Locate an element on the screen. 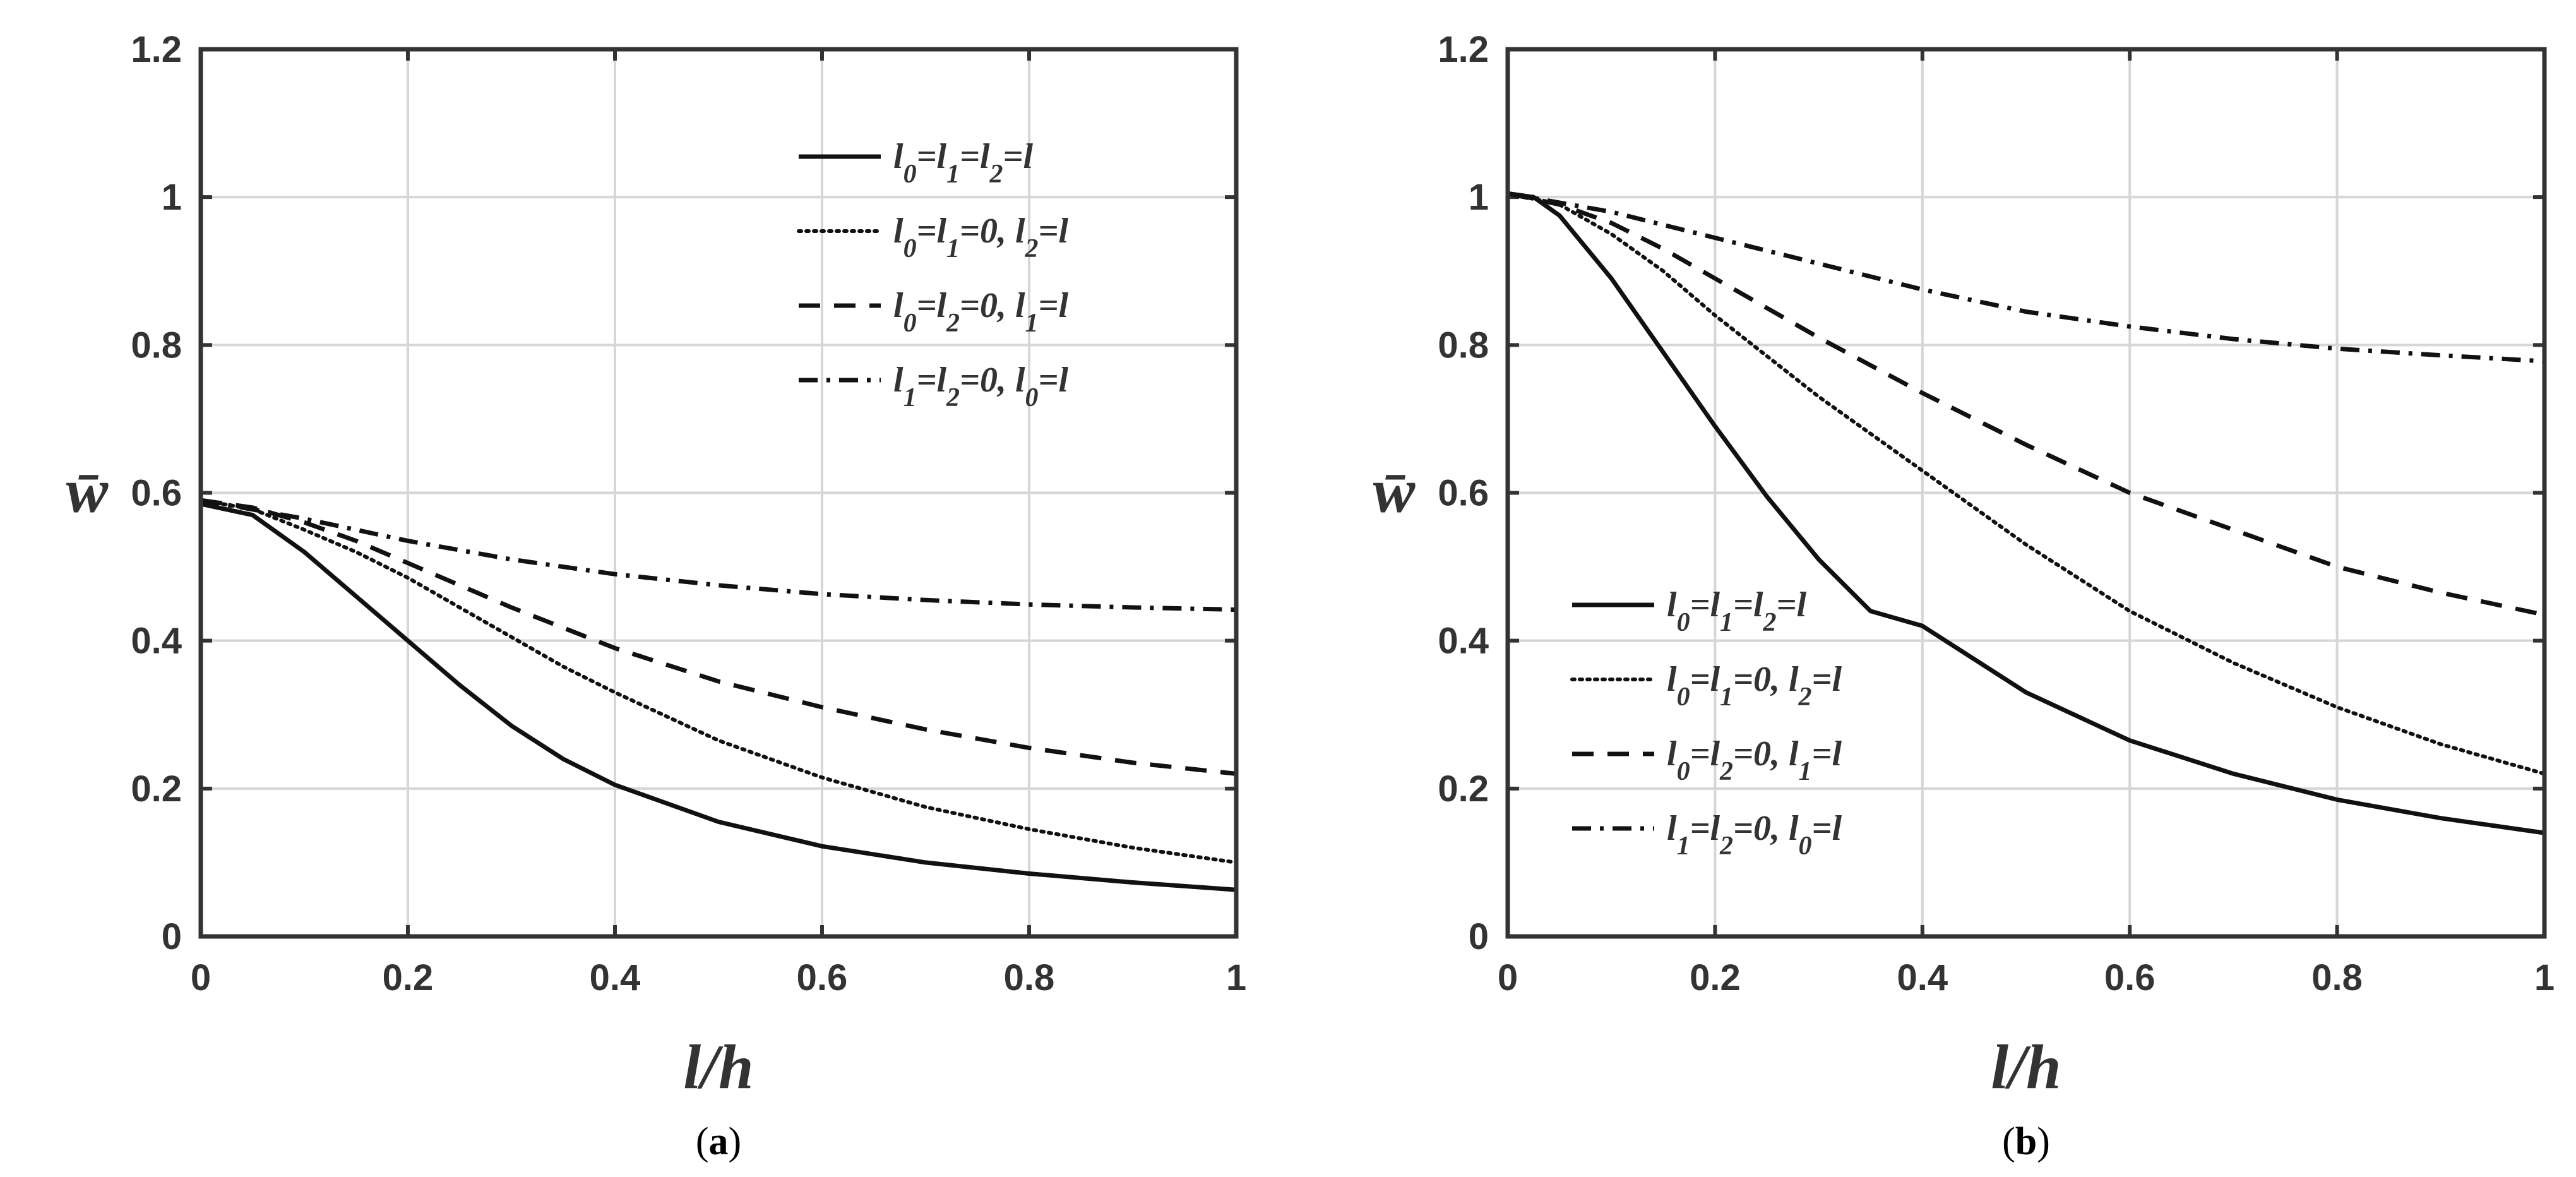 The image size is (2576, 1177). panel-caption: (a) is located at coordinates (718, 1141).